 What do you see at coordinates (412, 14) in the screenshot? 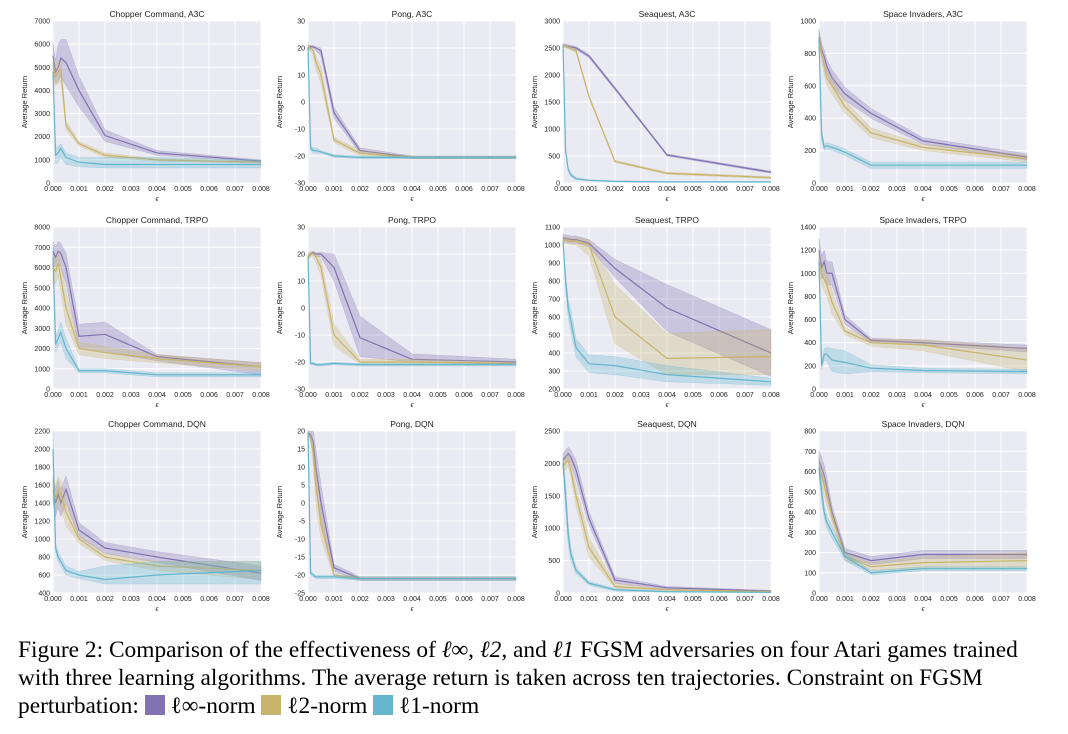
I see `chart-title: Pong, A3C` at bounding box center [412, 14].